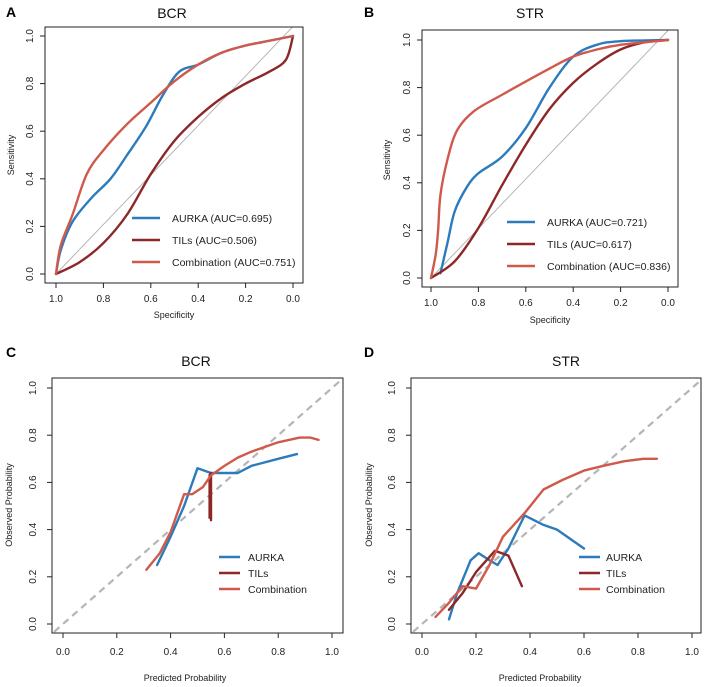  I want to click on legend-label-combination: Combination (AUC=0.836), so click(608, 267).